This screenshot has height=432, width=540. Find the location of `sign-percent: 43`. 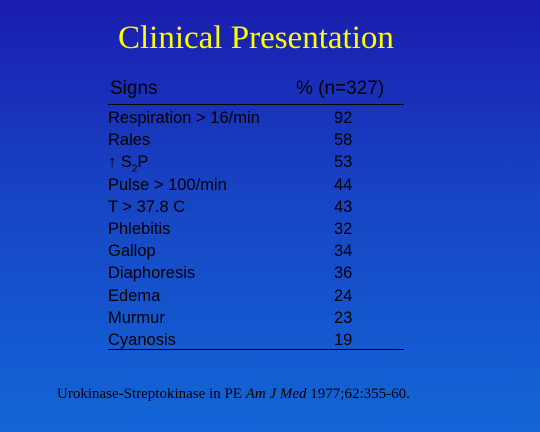

sign-percent: 43 is located at coordinates (343, 206).